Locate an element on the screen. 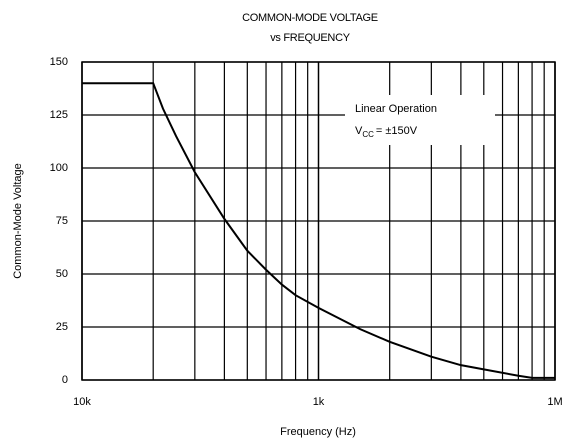 This screenshot has height=447, width=571. y-tick-label: 50 is located at coordinates (62, 274).